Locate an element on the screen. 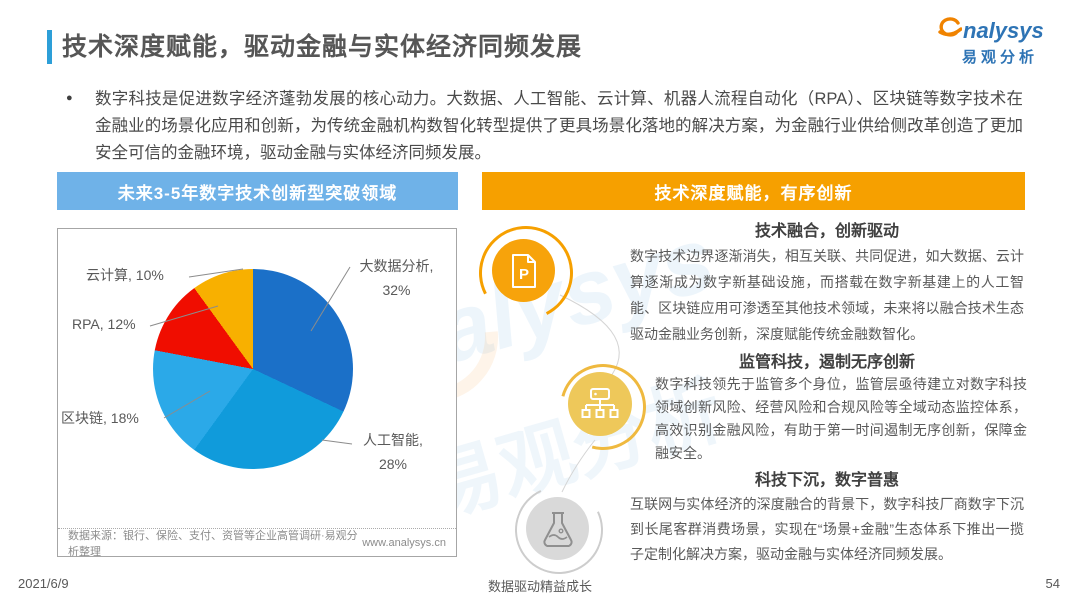 This screenshot has height=608, width=1080. document-p-icon: P is located at coordinates (523, 270).